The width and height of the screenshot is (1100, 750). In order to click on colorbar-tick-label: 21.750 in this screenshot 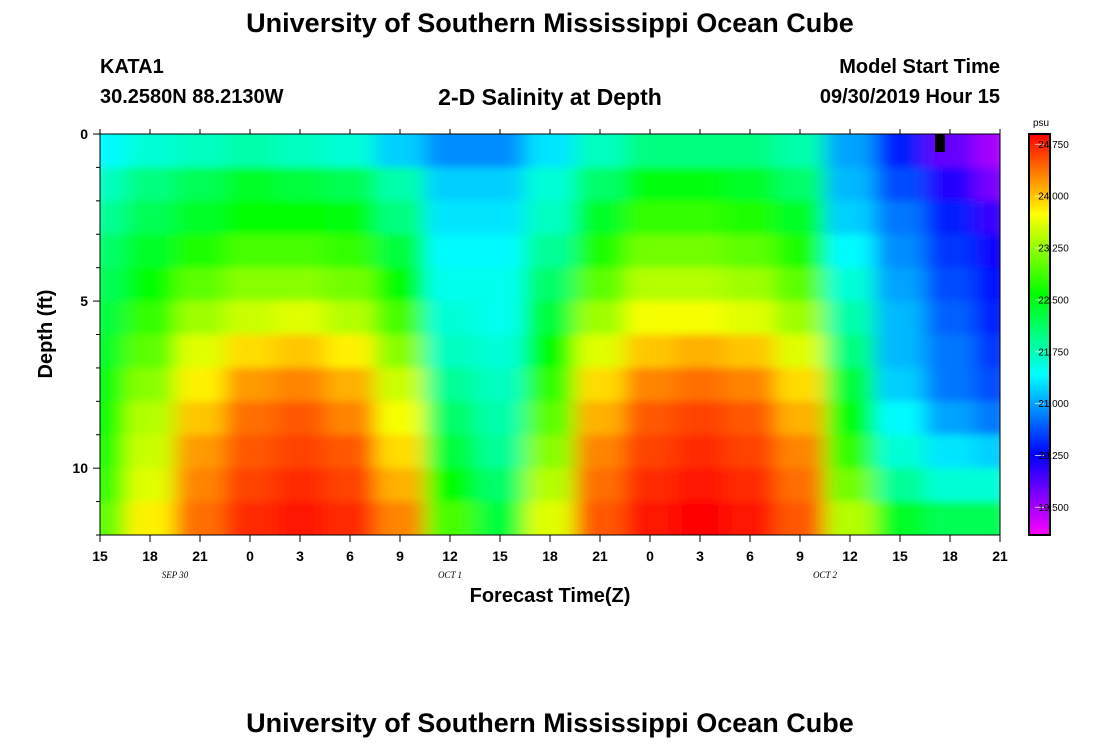, I will do `click(1053, 352)`.